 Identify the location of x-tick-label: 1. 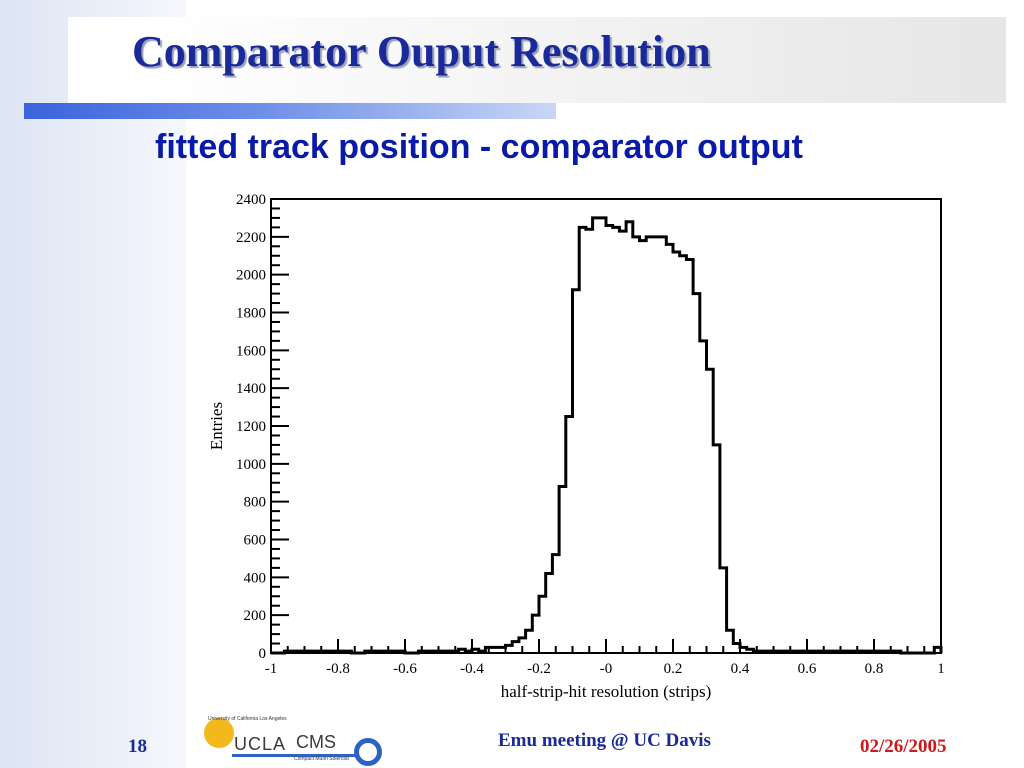
(941, 669).